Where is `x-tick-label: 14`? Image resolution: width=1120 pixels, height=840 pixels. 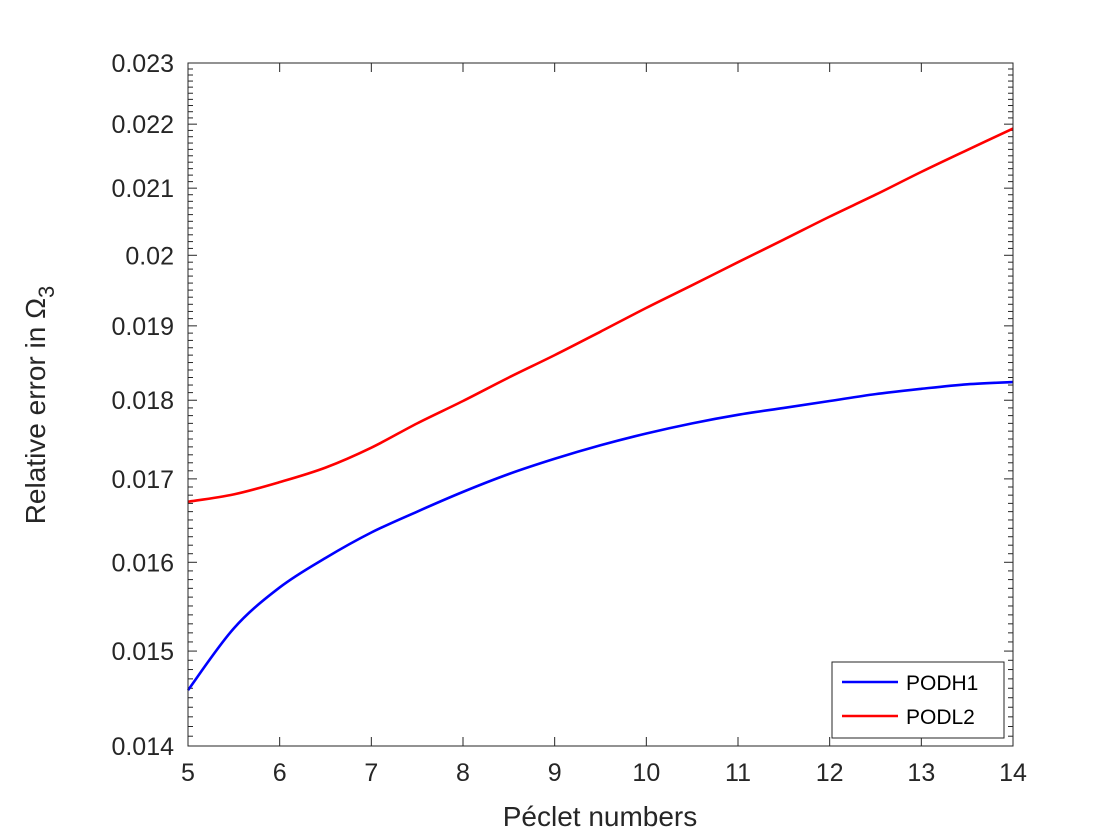 x-tick-label: 14 is located at coordinates (1013, 773).